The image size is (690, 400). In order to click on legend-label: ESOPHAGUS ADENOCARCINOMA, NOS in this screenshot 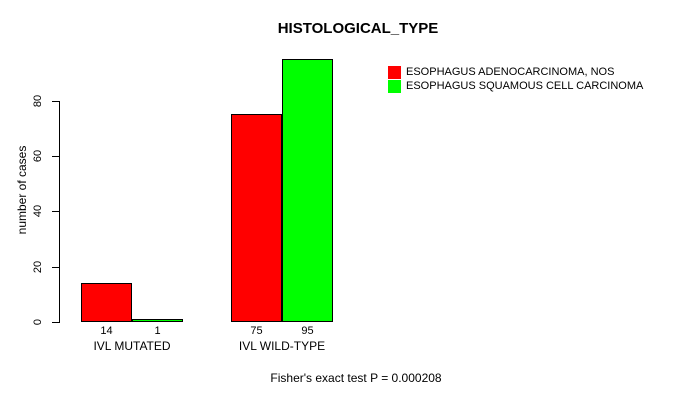, I will do `click(510, 72)`.